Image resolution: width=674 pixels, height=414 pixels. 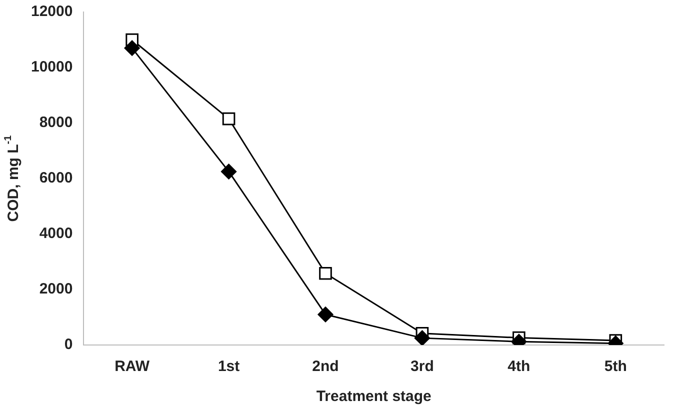 I want to click on y-tick-label: 6000, so click(x=56, y=178).